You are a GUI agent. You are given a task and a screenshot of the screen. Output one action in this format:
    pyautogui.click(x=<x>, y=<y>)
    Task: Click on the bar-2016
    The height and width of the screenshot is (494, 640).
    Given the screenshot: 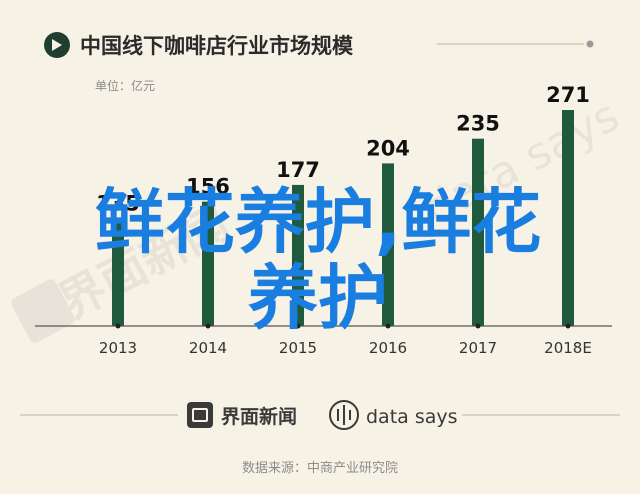 What is the action you would take?
    pyautogui.click(x=388, y=244)
    